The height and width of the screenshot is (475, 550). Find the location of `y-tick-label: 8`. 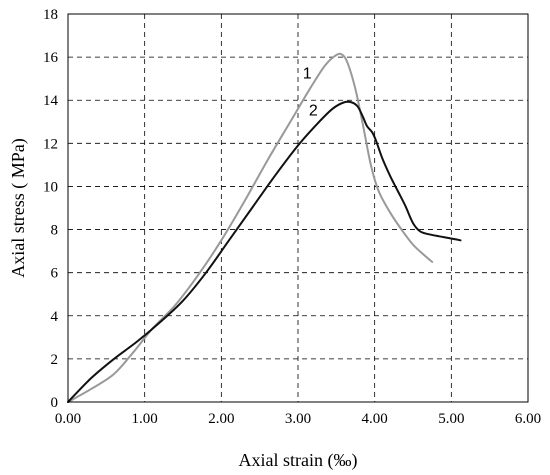

y-tick-label: 8 is located at coordinates (55, 231).